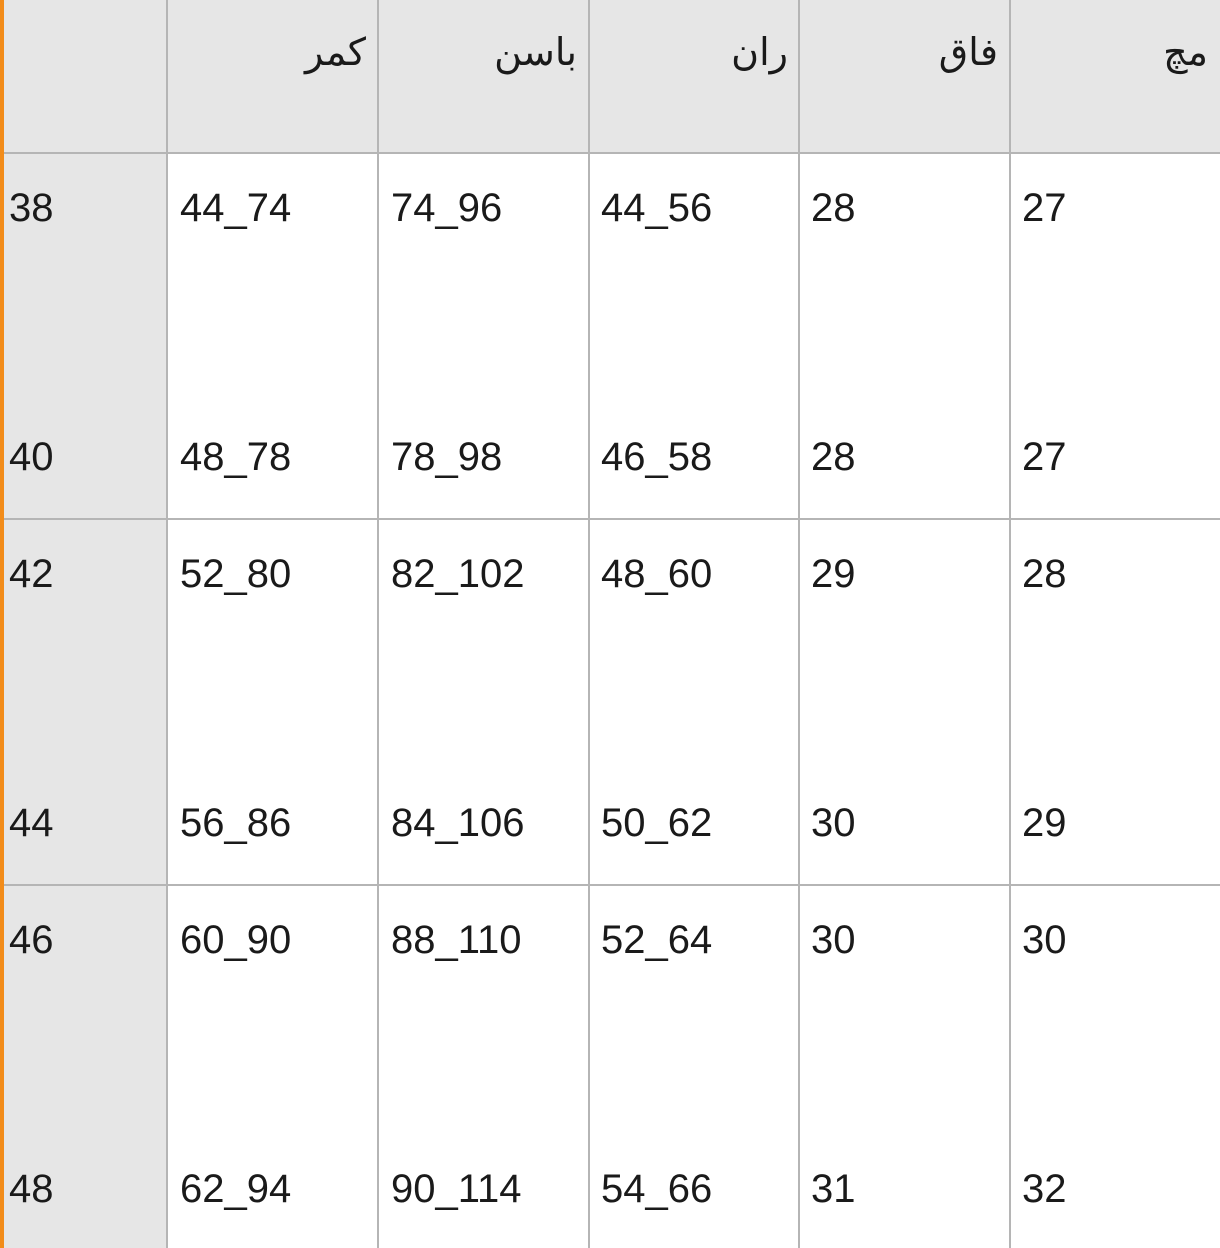 This screenshot has width=1220, height=1248. I want to click on cell-rise: 29, so click(833, 574).